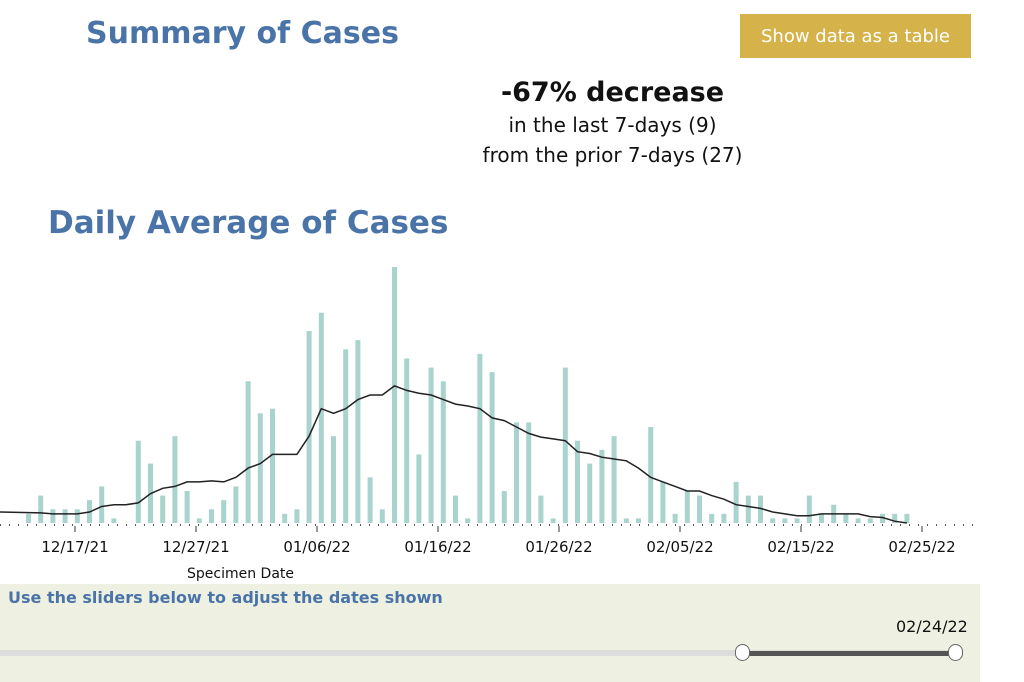 This screenshot has width=1024, height=682. What do you see at coordinates (612, 155) in the screenshot?
I see `prior-7-days-text: from the prior 7-days (27)` at bounding box center [612, 155].